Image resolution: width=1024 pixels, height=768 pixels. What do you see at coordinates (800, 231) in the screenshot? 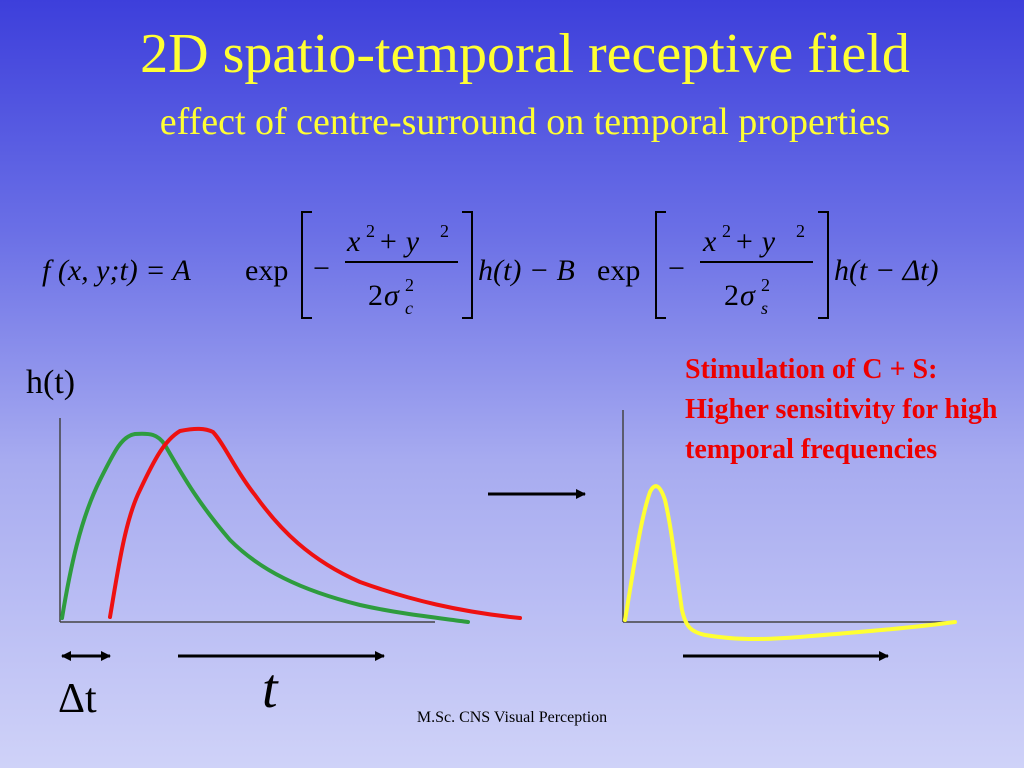
I see `numerator-2-sup-y: 2` at bounding box center [800, 231].